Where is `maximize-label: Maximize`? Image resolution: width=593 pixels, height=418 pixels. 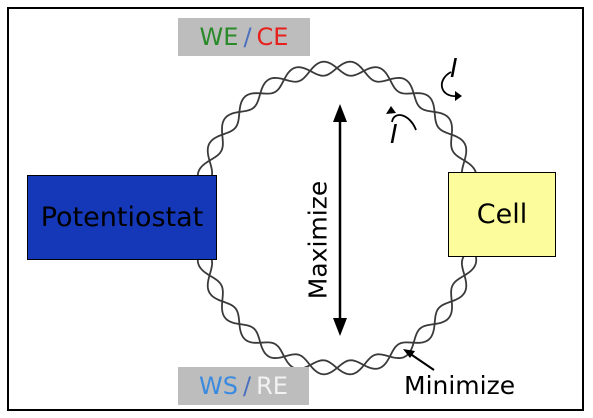 maximize-label: Maximize is located at coordinates (318, 240).